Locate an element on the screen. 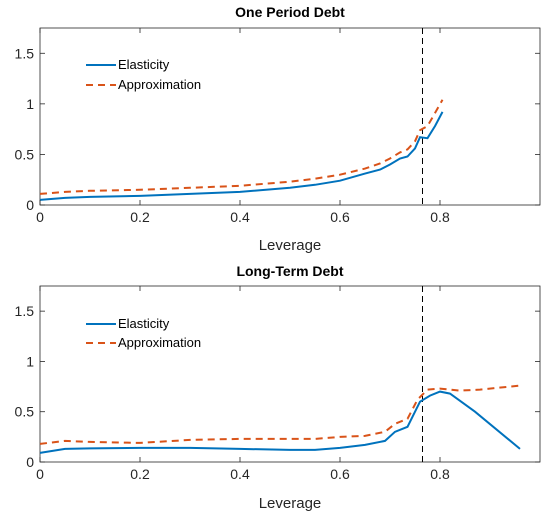 This screenshot has width=543, height=515. top-chart-x-tick-label: 0 is located at coordinates (40, 217).